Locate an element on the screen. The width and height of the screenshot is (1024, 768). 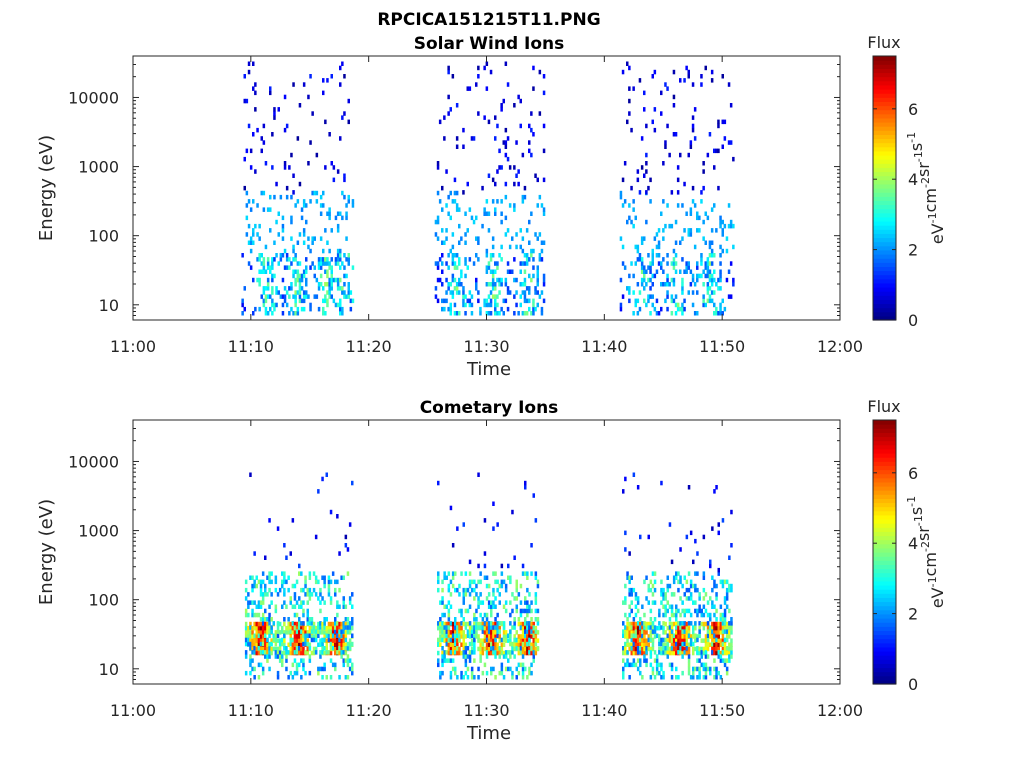
cometary-spectrogram is located at coordinates (488, 576).